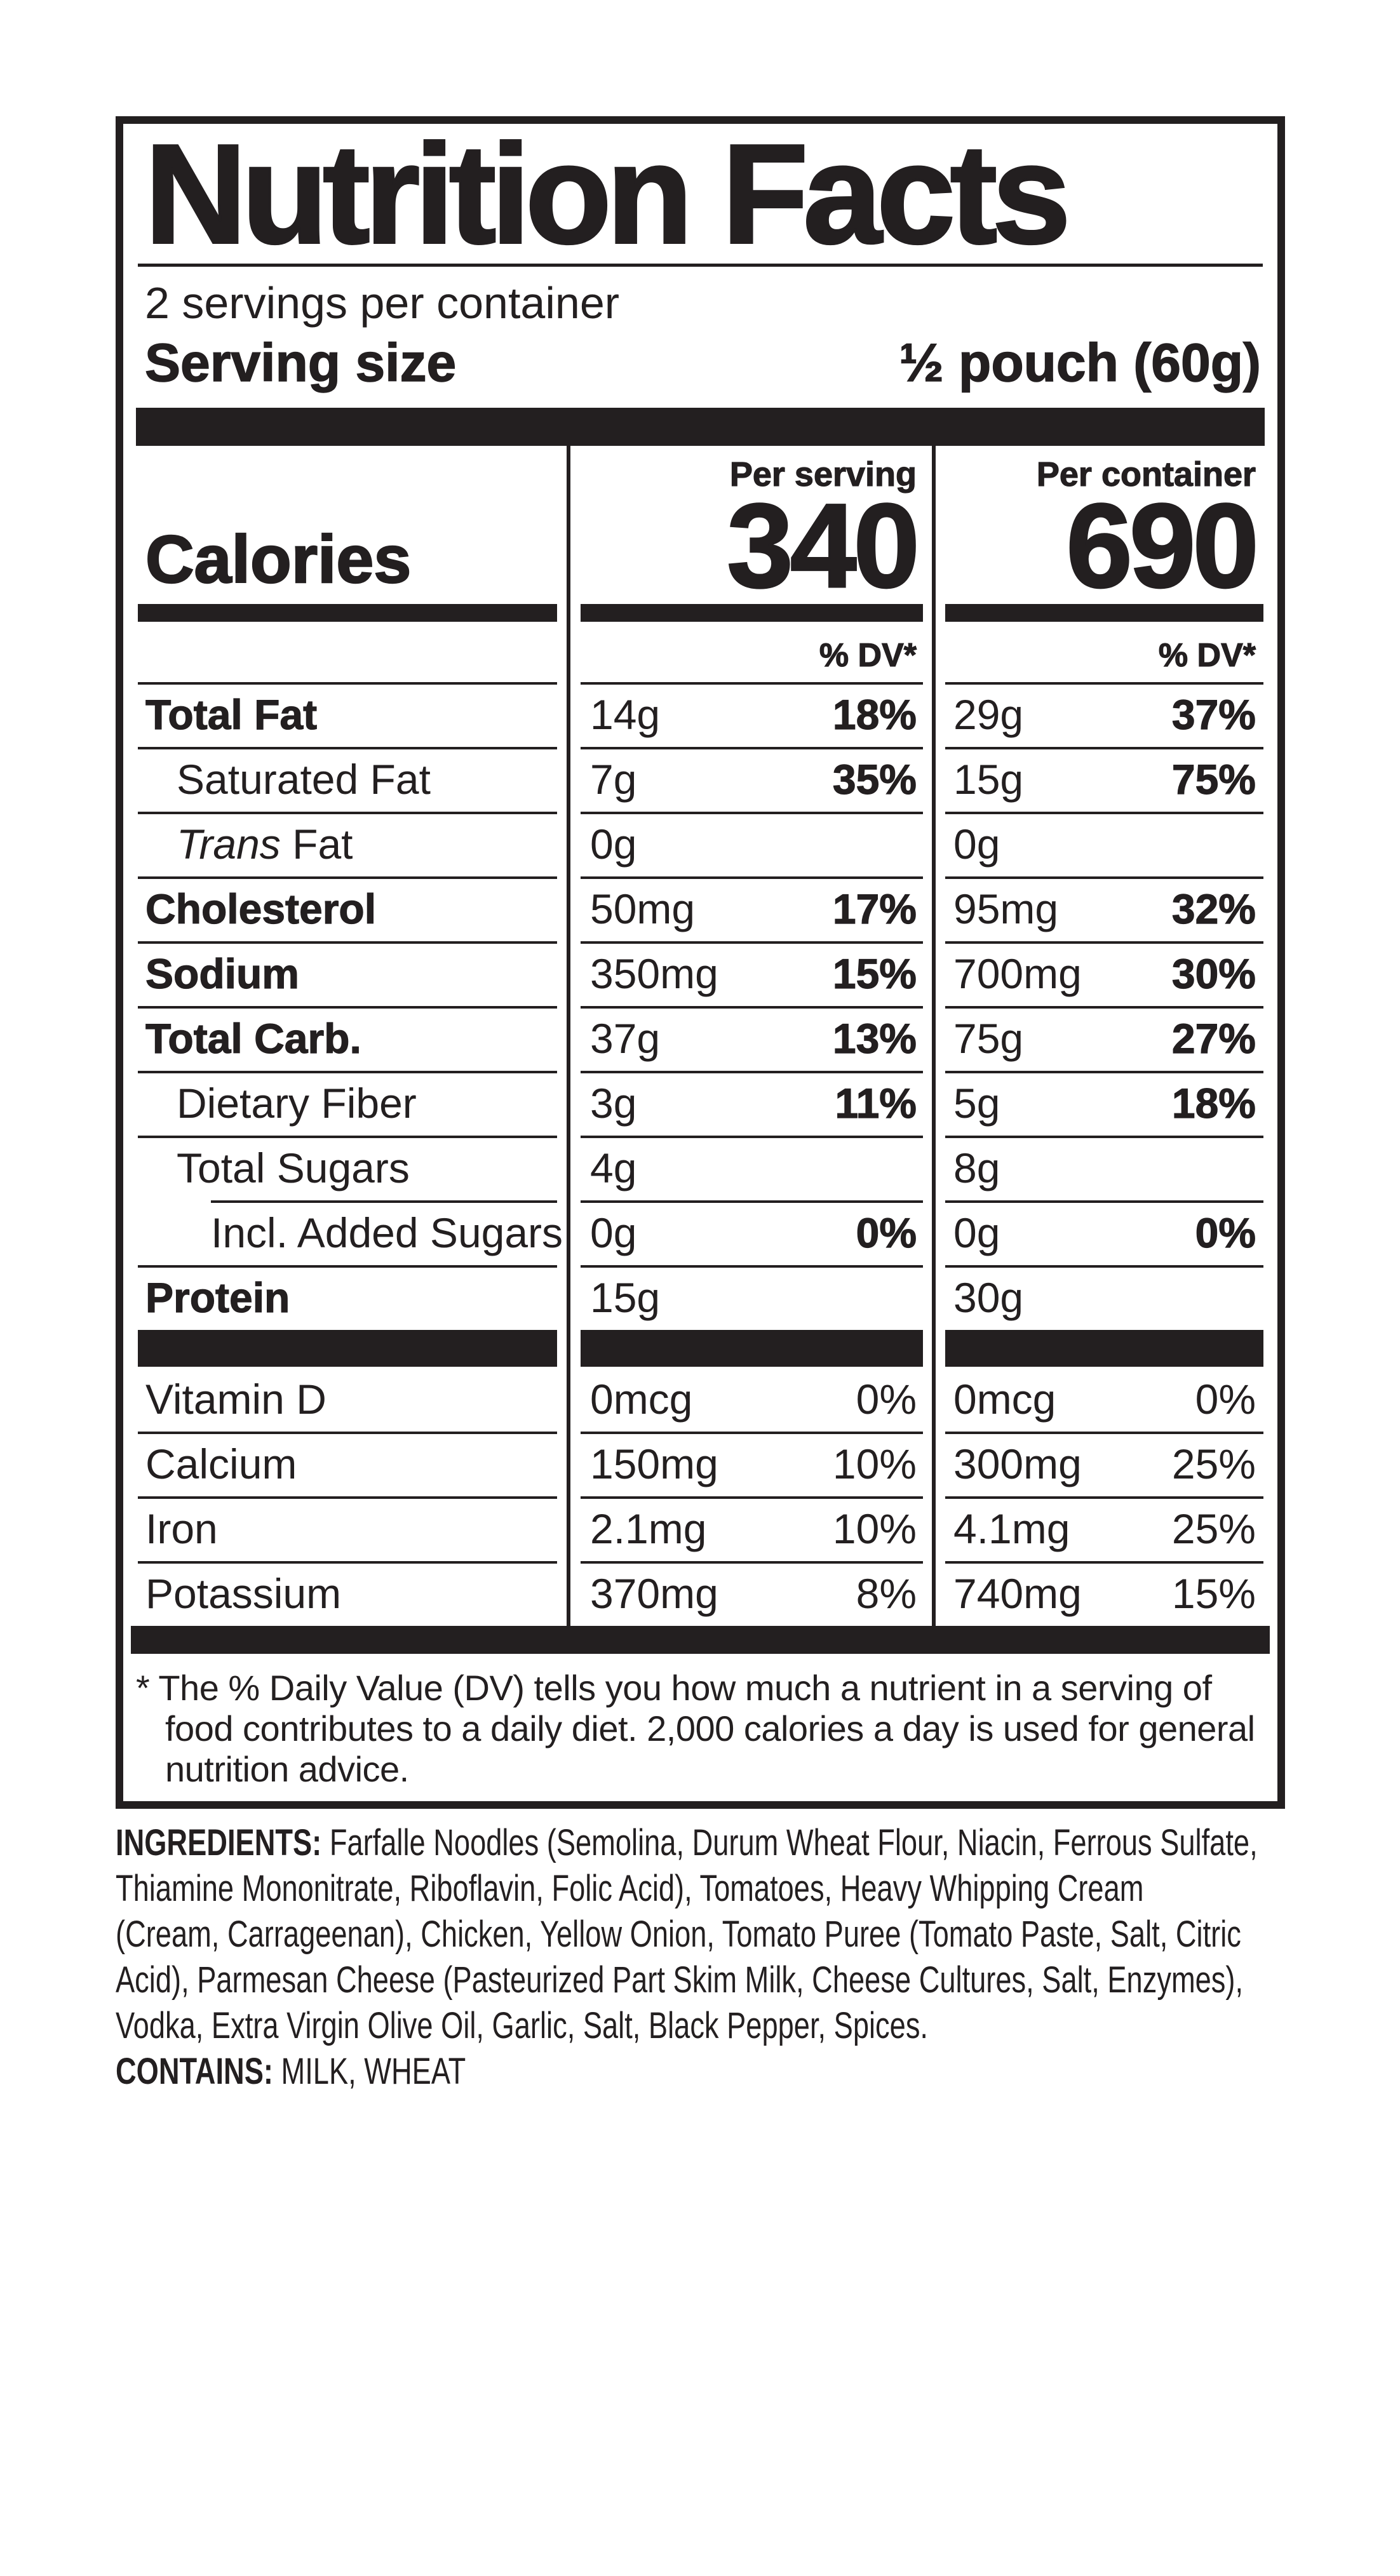 This screenshot has height=2576, width=1400. I want to click on nutrient-name: Sodium, so click(222, 973).